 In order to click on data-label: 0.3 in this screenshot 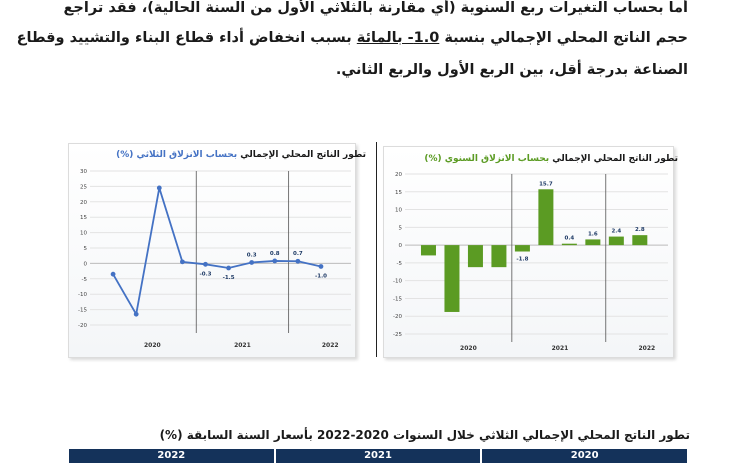, I will do `click(252, 255)`.